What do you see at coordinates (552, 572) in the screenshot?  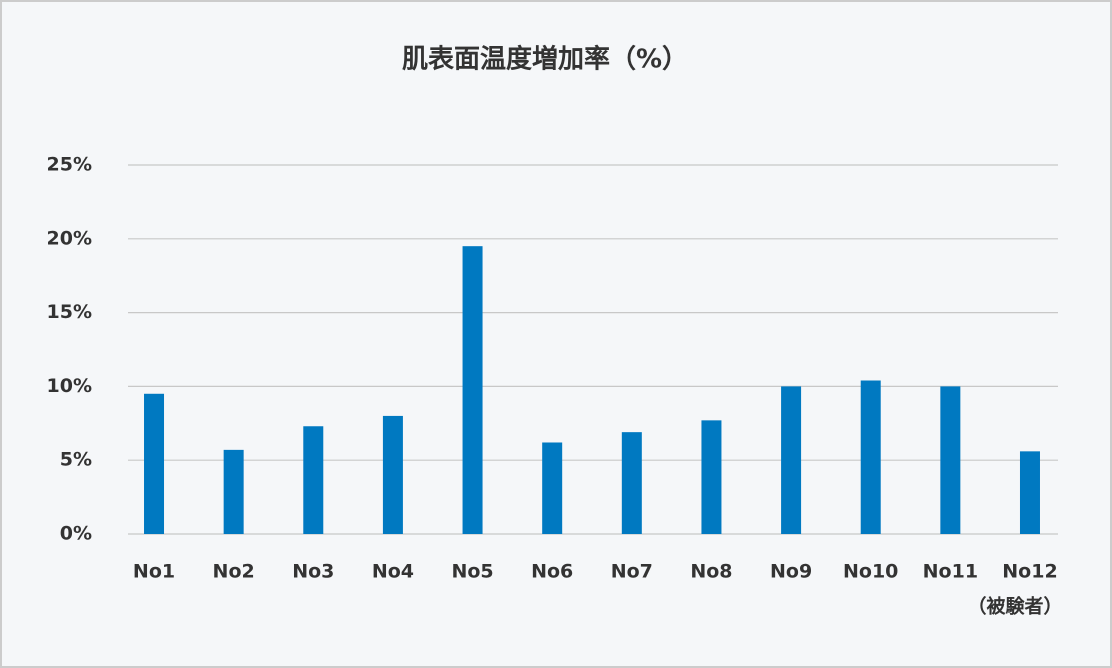 I see `x-tick-label: No6` at bounding box center [552, 572].